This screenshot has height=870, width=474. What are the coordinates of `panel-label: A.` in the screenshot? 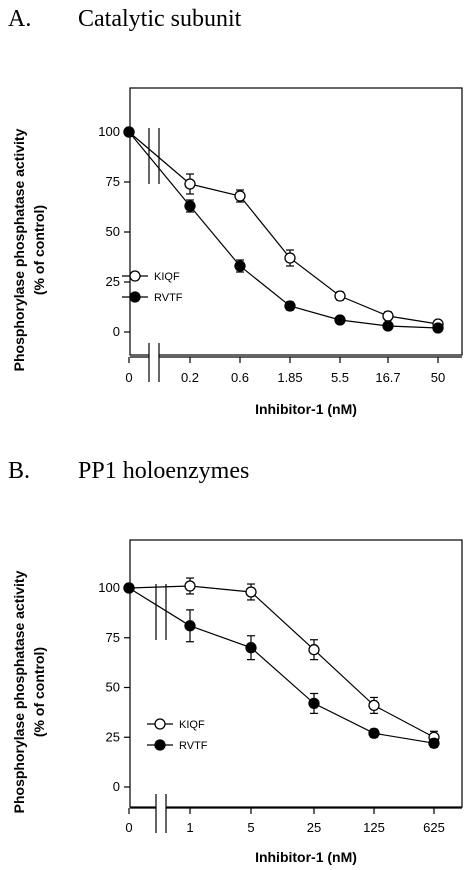 It's located at (19, 19).